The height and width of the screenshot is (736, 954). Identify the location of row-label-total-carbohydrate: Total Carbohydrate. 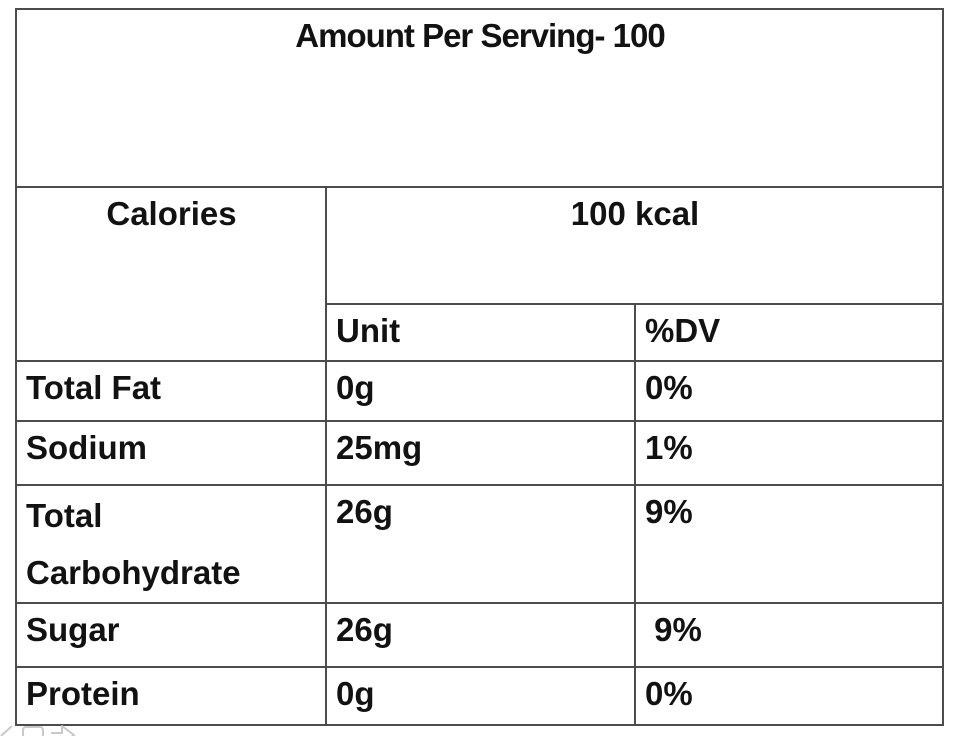
(171, 544).